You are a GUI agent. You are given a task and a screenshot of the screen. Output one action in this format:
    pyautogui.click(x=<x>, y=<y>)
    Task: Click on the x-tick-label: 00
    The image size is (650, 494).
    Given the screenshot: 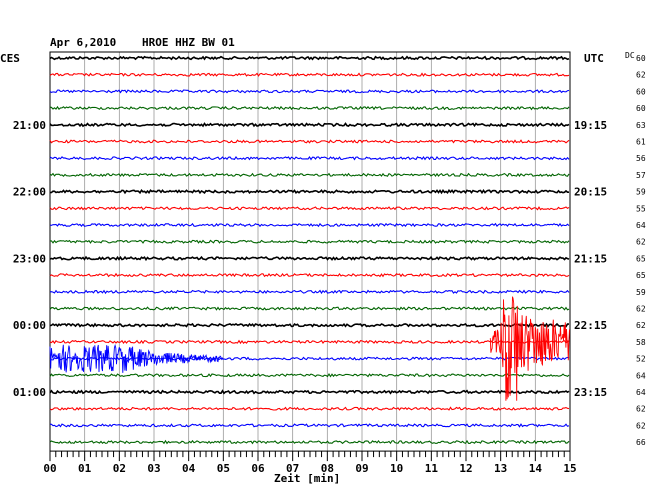 What is the action you would take?
    pyautogui.click(x=49, y=468)
    